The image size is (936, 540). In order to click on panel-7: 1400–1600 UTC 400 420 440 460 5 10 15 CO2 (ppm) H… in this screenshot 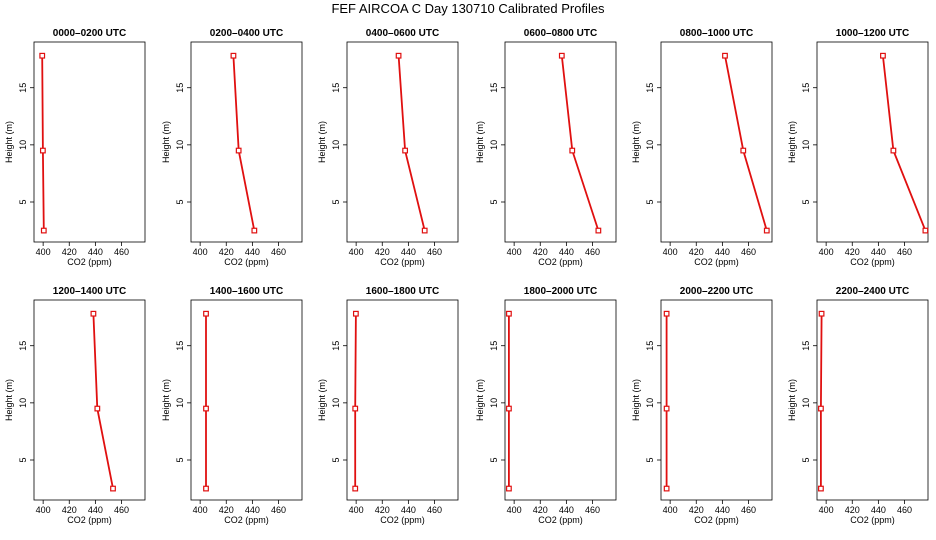, I will do `click(232, 405)`.